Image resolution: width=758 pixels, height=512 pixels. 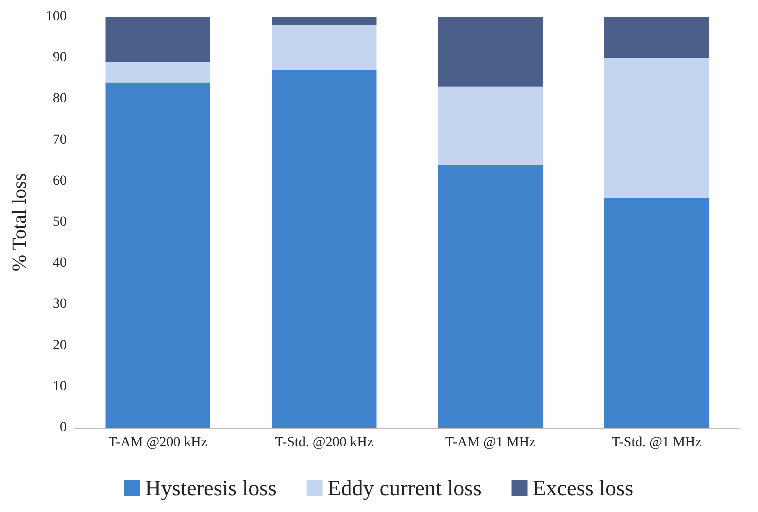 What do you see at coordinates (60, 181) in the screenshot?
I see `y-tick-label: 60` at bounding box center [60, 181].